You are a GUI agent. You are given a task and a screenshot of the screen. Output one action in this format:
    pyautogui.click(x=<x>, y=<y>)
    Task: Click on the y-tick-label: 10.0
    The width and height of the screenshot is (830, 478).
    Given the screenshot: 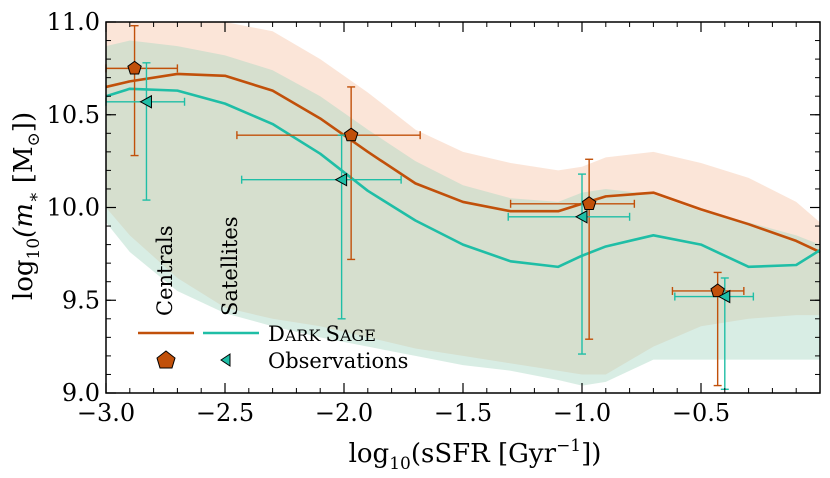 What is the action you would take?
    pyautogui.click(x=73, y=208)
    